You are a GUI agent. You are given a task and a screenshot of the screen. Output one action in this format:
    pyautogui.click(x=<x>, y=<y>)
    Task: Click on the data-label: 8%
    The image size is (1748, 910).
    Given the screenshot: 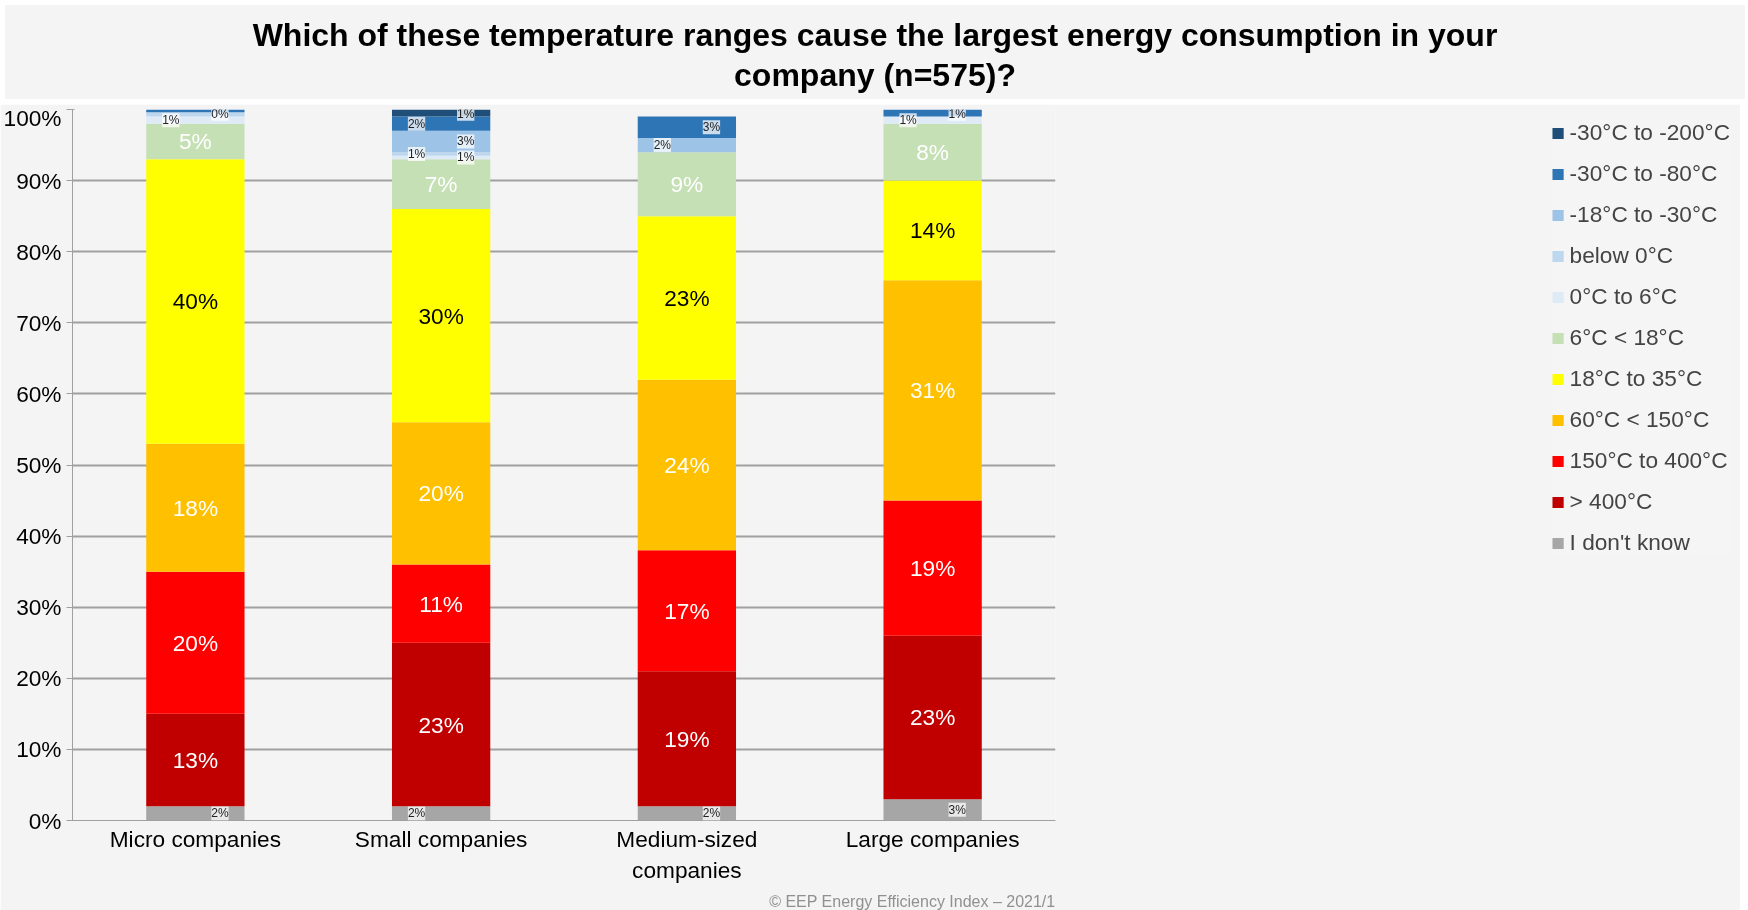 What is the action you would take?
    pyautogui.click(x=932, y=152)
    